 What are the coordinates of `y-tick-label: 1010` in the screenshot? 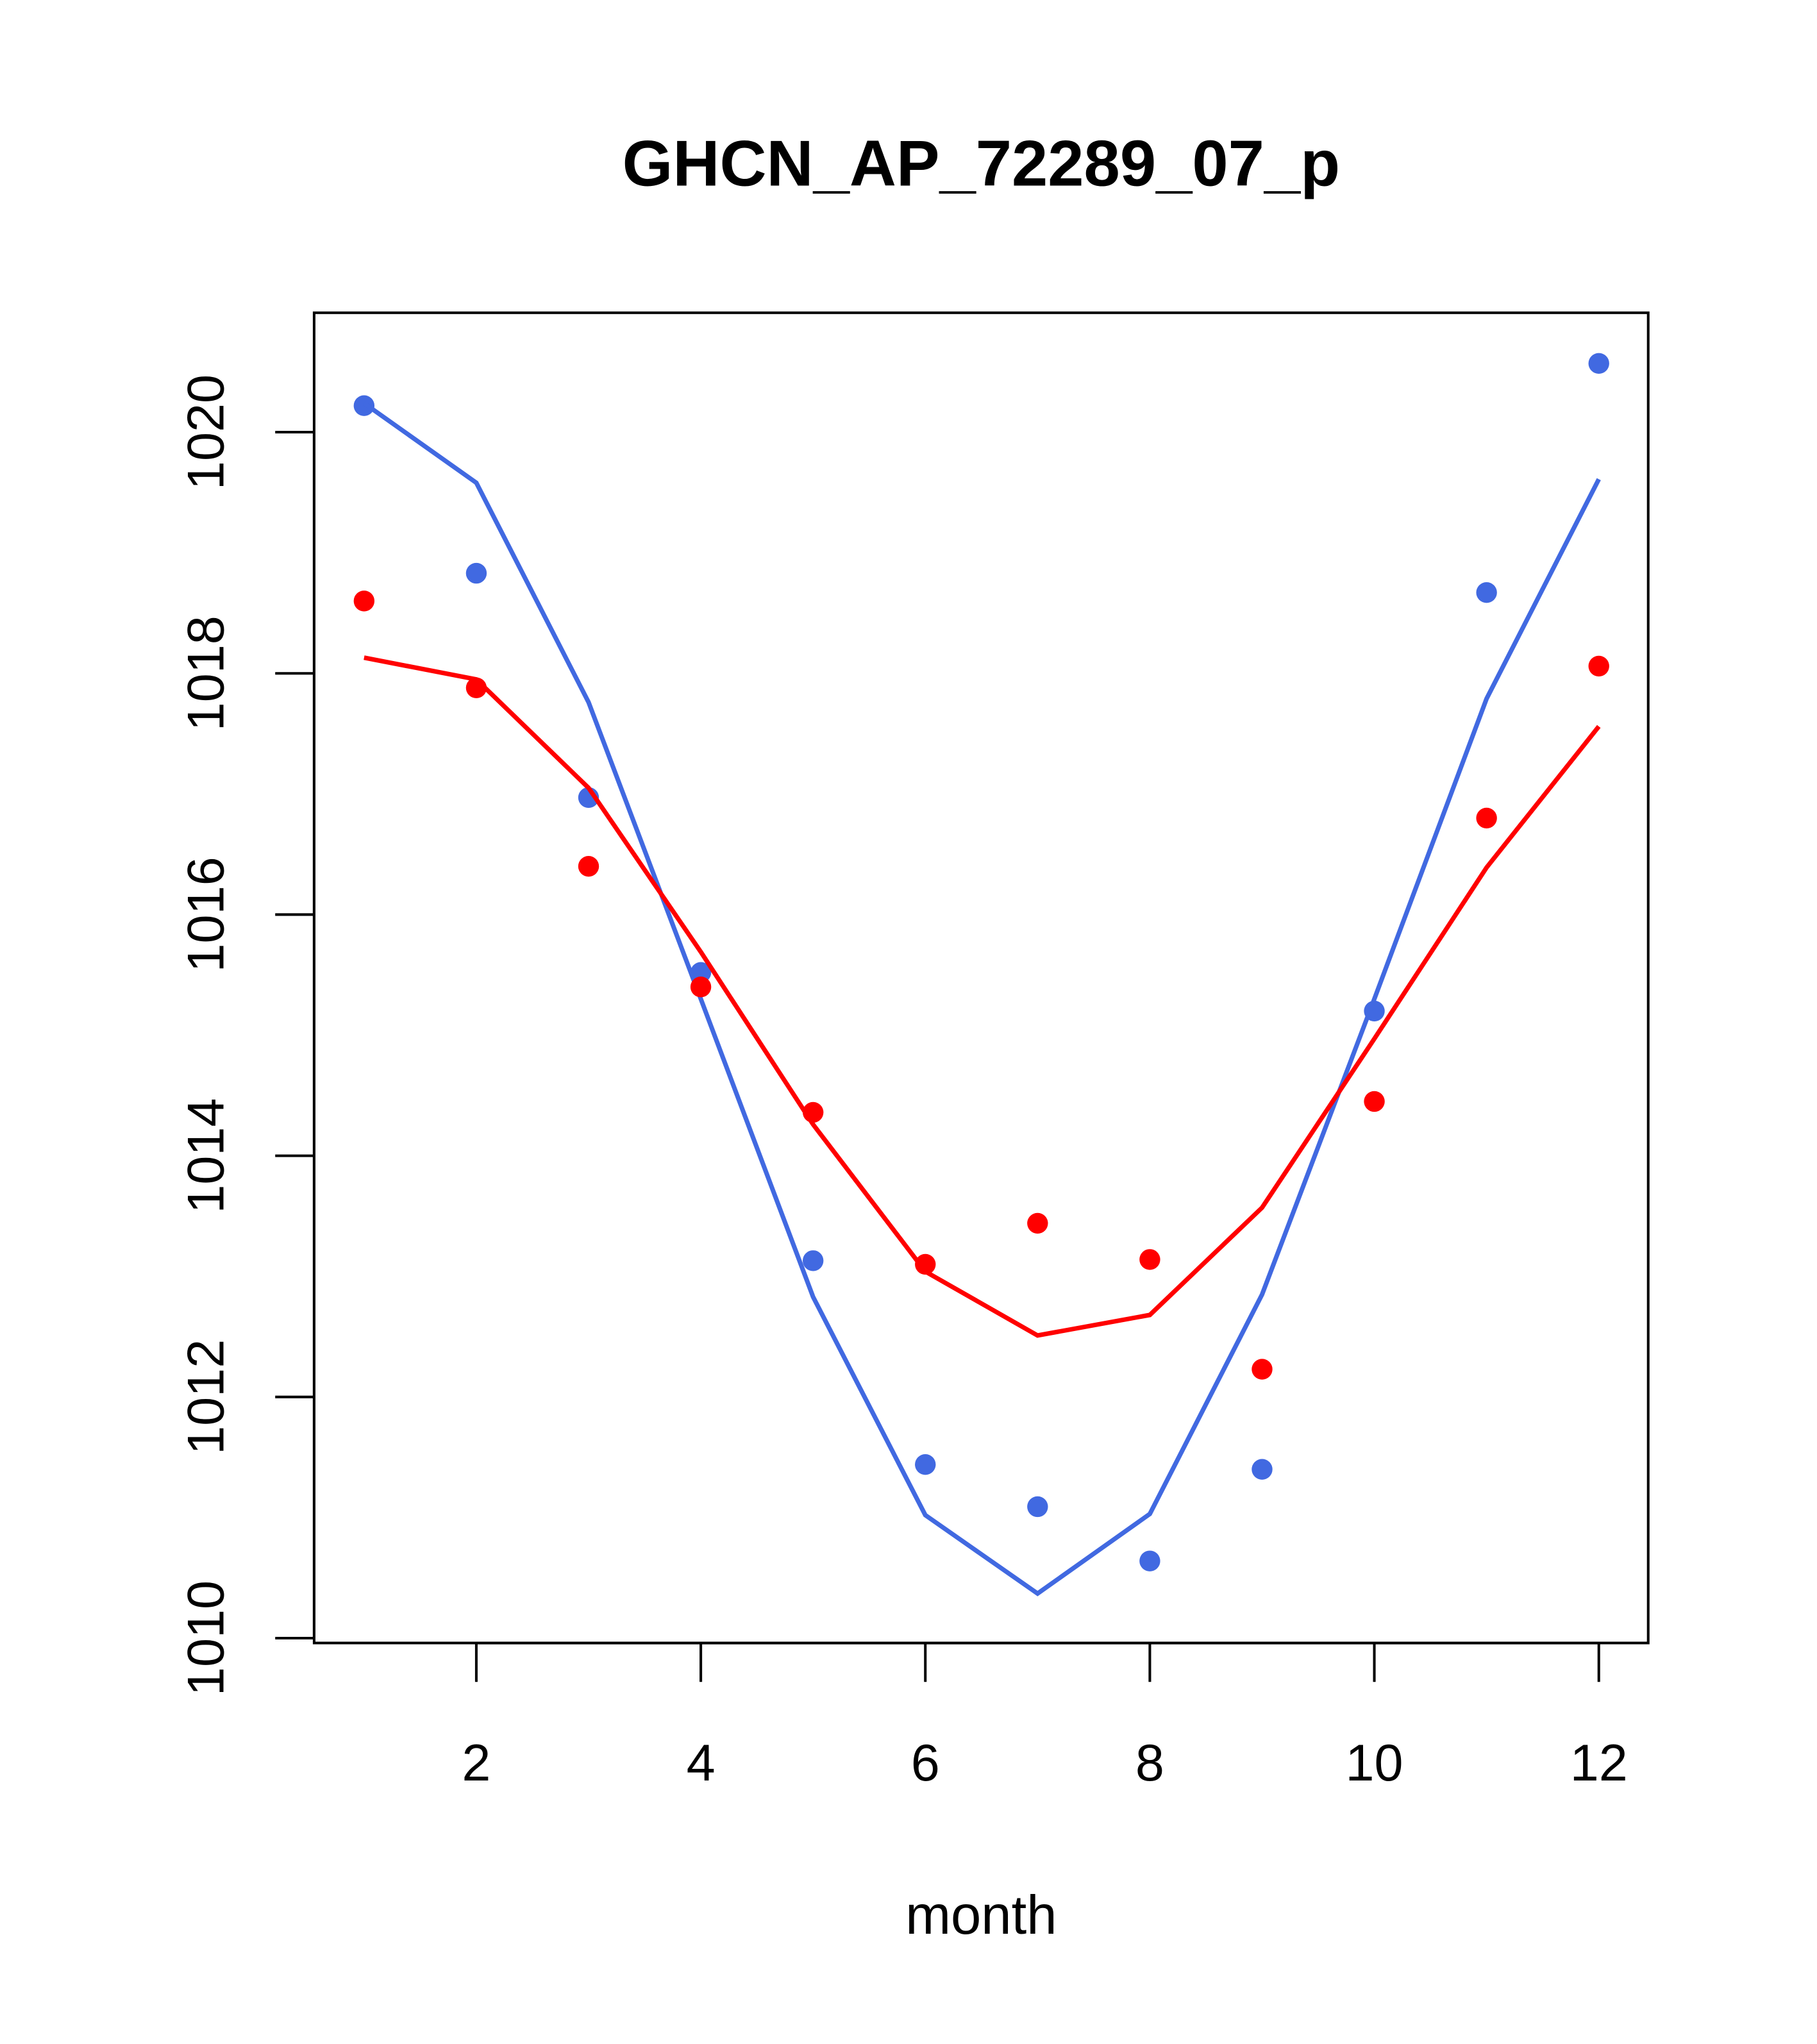 It's located at (206, 1638).